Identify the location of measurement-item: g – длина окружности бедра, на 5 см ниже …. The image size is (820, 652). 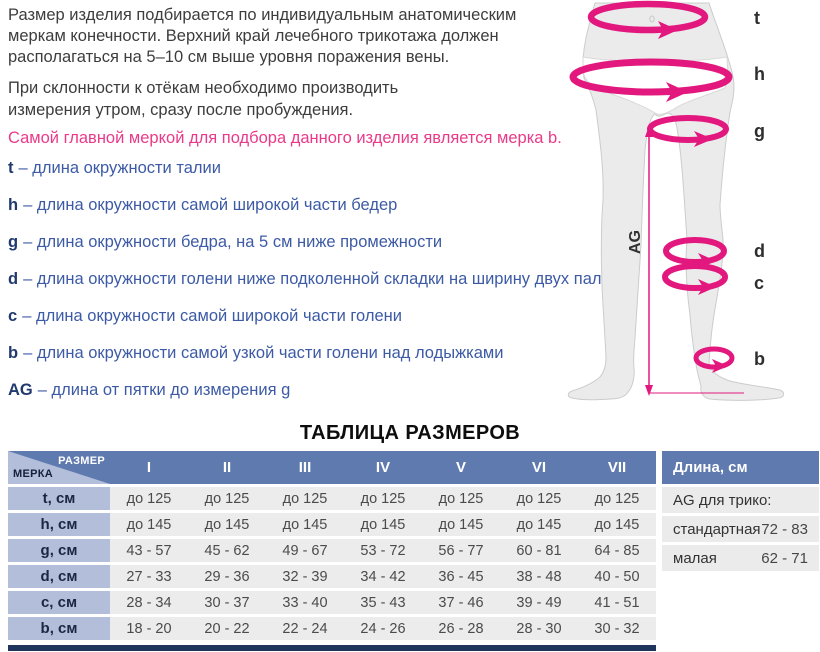
(323, 242).